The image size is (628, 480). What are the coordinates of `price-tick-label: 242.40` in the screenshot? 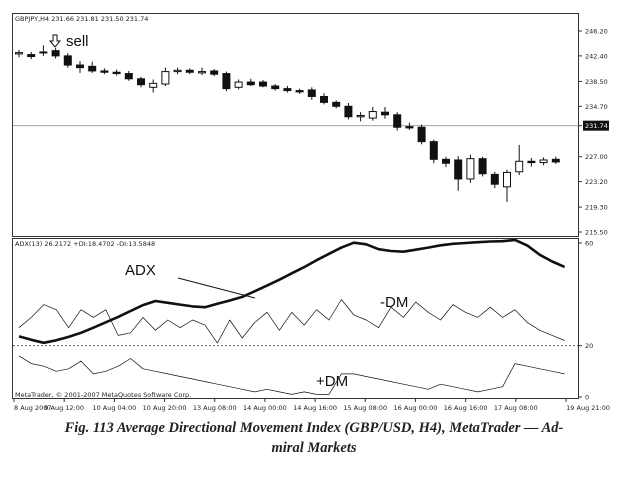 It's located at (596, 56).